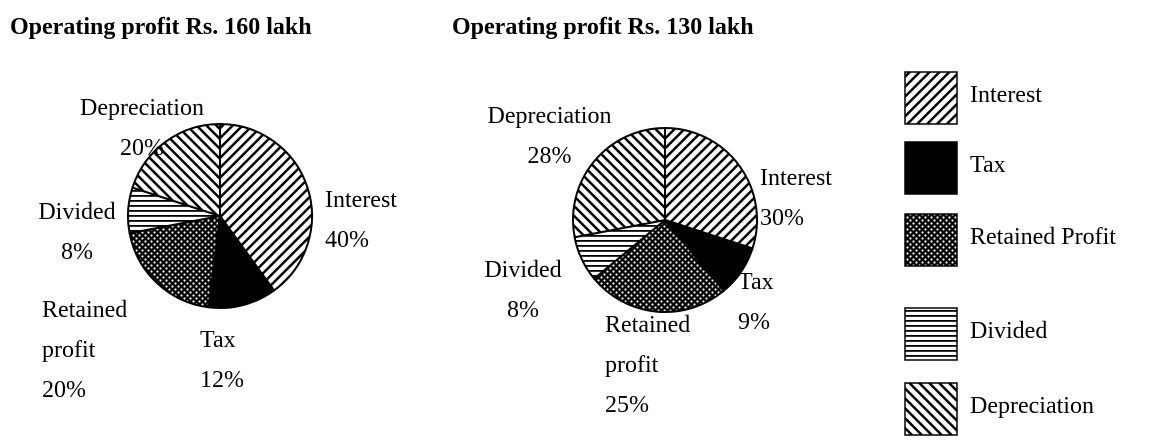 The width and height of the screenshot is (1174, 442). What do you see at coordinates (347, 240) in the screenshot?
I see `slice-value-label: 40%` at bounding box center [347, 240].